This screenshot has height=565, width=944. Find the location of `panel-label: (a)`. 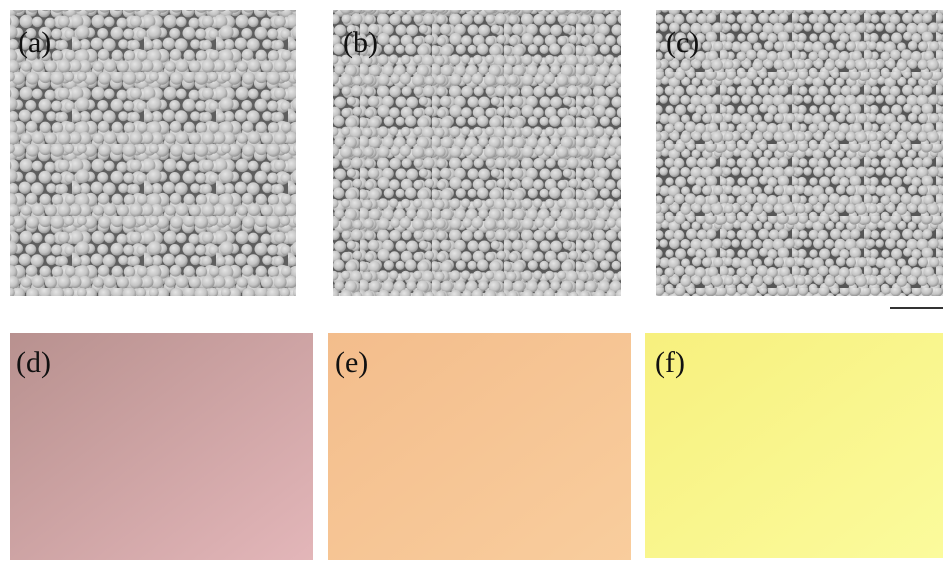

panel-label: (a) is located at coordinates (34, 42).